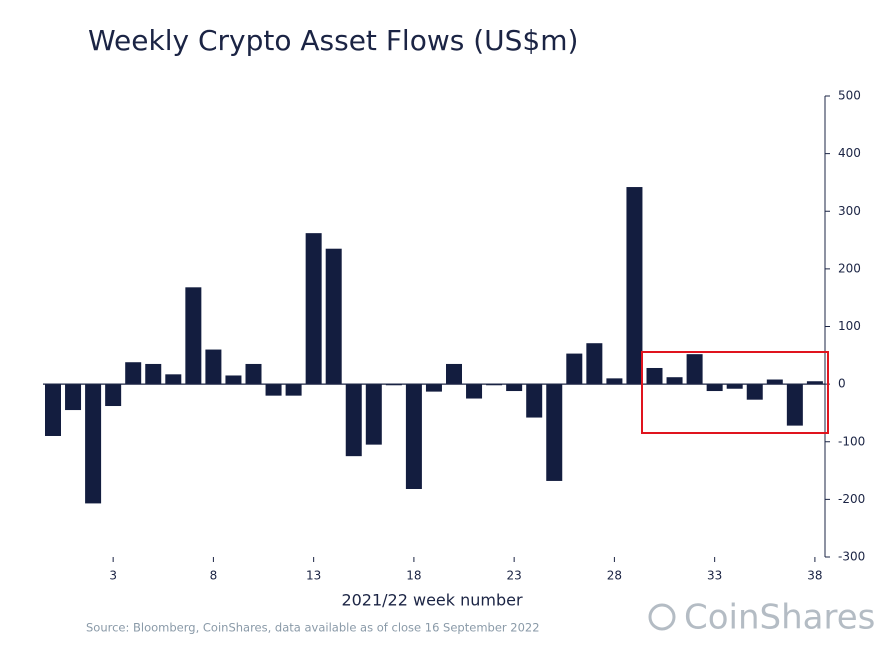  I want to click on x-tick-label: 8, so click(214, 576).